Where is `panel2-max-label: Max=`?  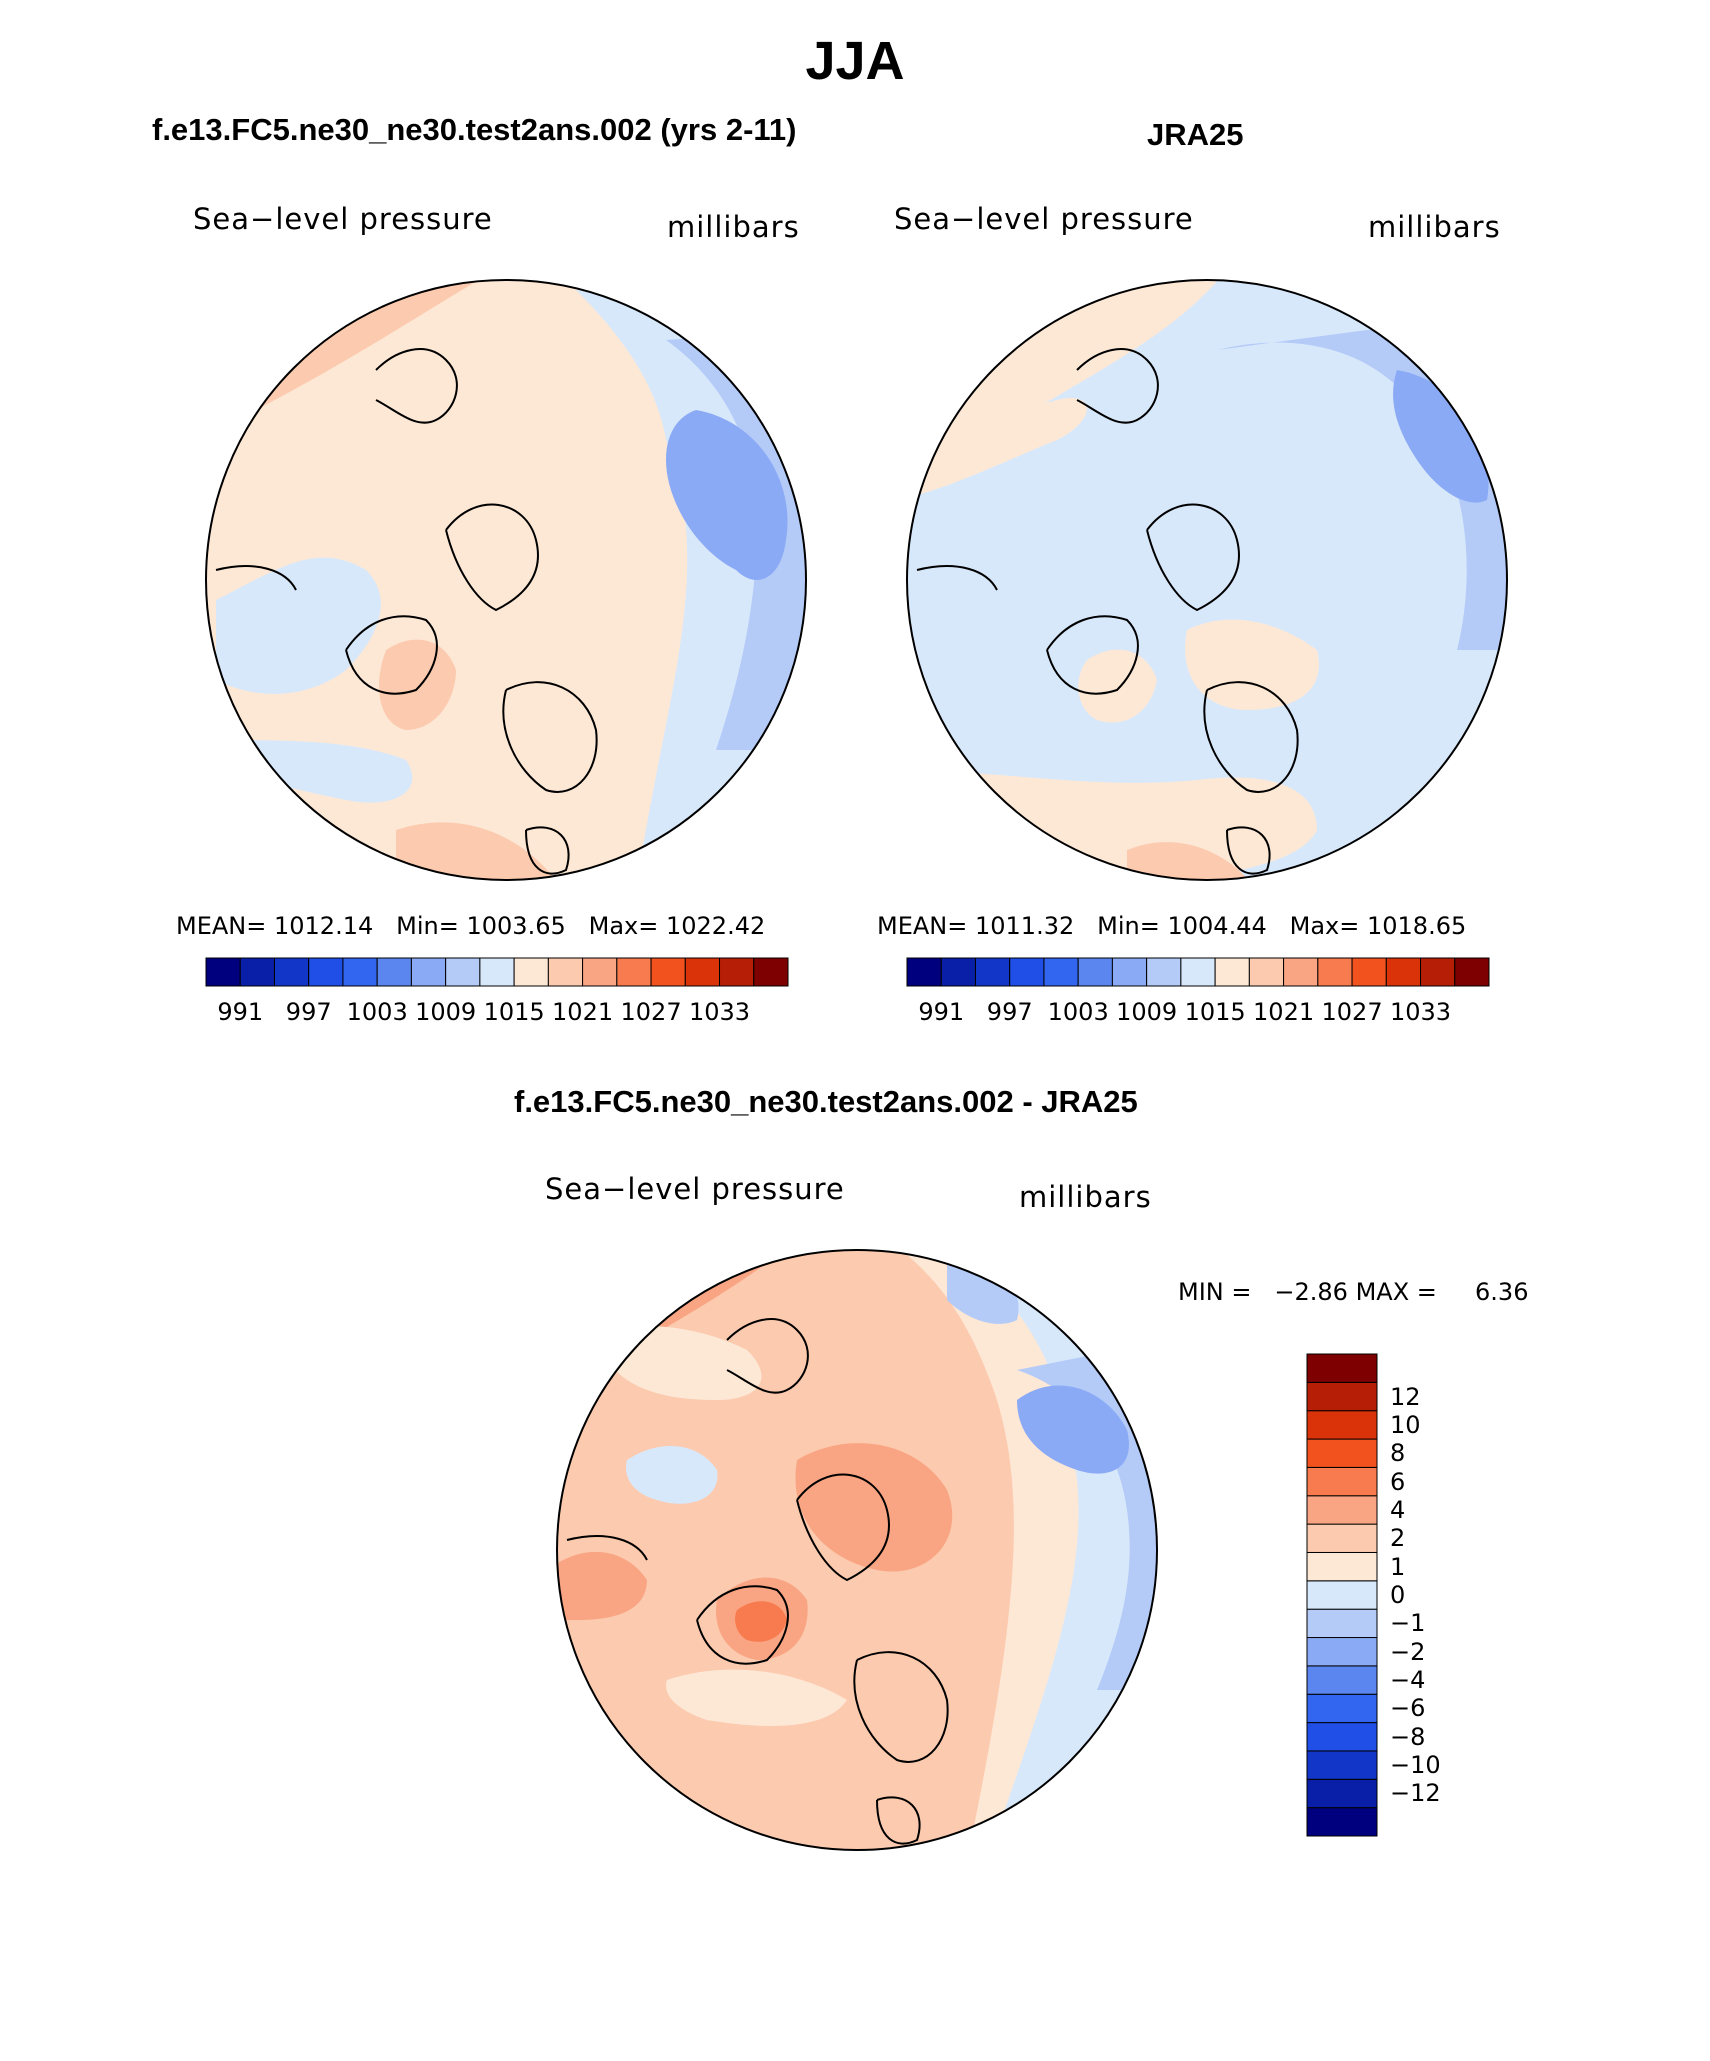
panel2-max-label: Max= is located at coordinates (1324, 926).